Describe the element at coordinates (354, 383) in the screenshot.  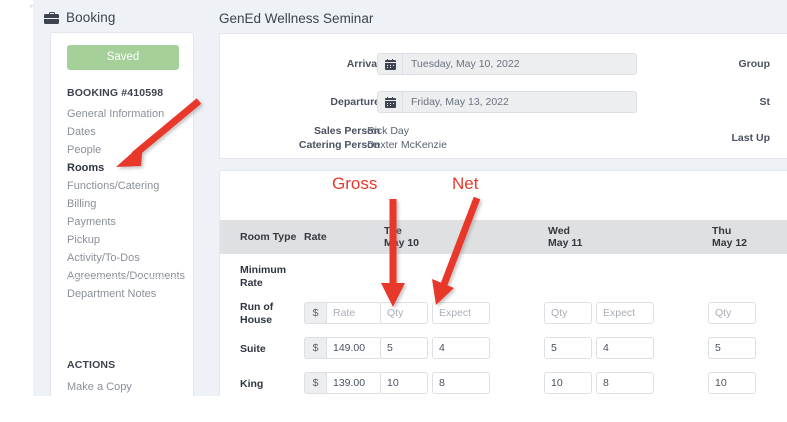
I see `rate-input-king` at that location.